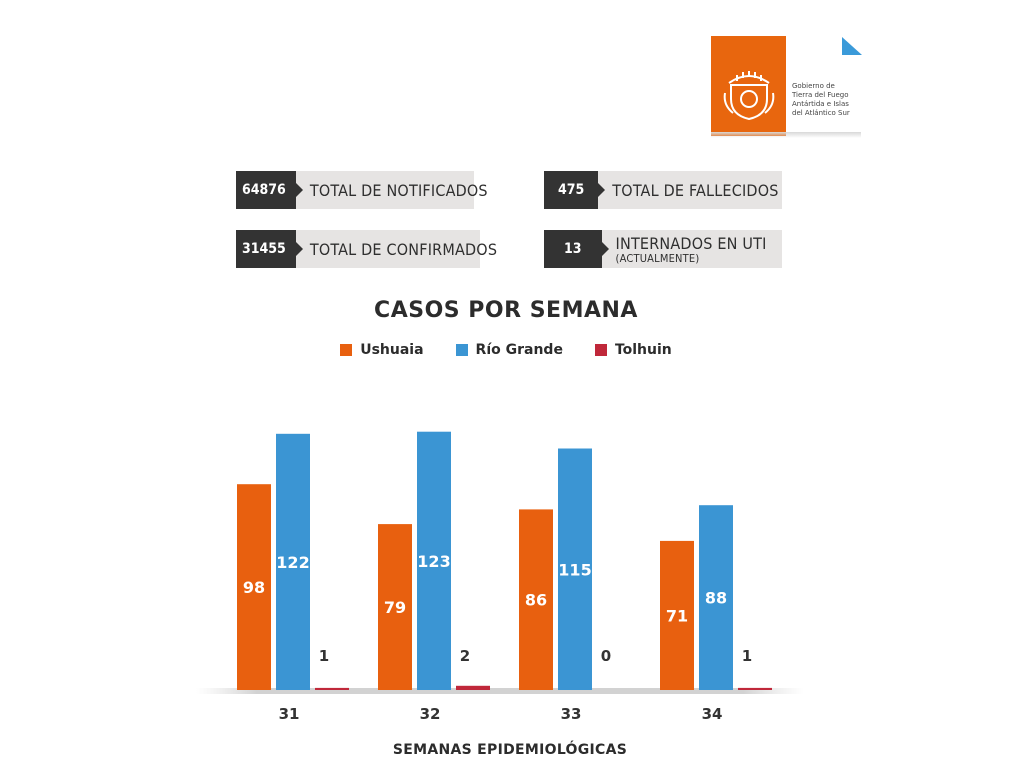 Image resolution: width=1024 pixels, height=761 pixels. Describe the element at coordinates (289, 714) in the screenshot. I see `x-tick-label: 31` at that location.